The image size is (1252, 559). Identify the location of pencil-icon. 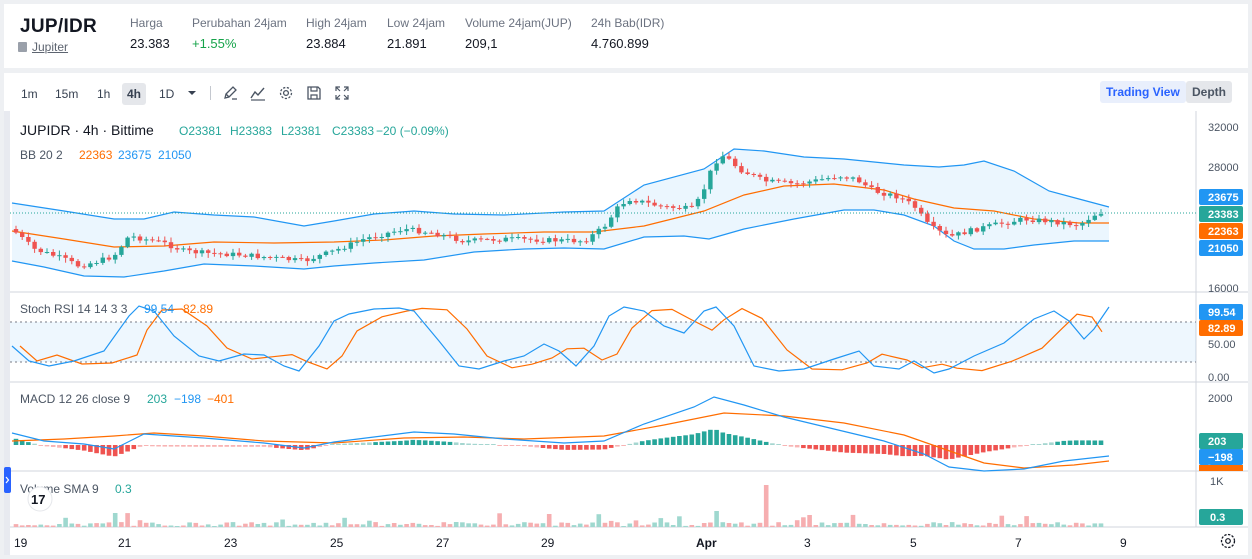
(230, 93).